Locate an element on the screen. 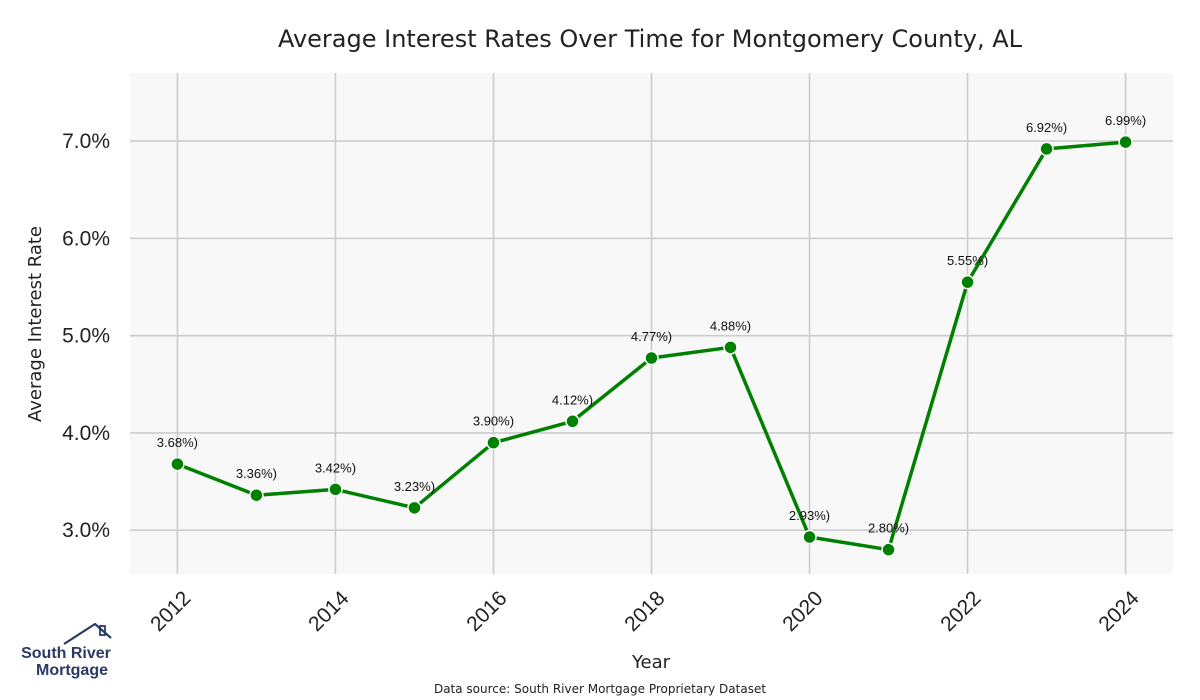 This screenshot has width=1200, height=700. data-label: 4.77%) is located at coordinates (651, 336).